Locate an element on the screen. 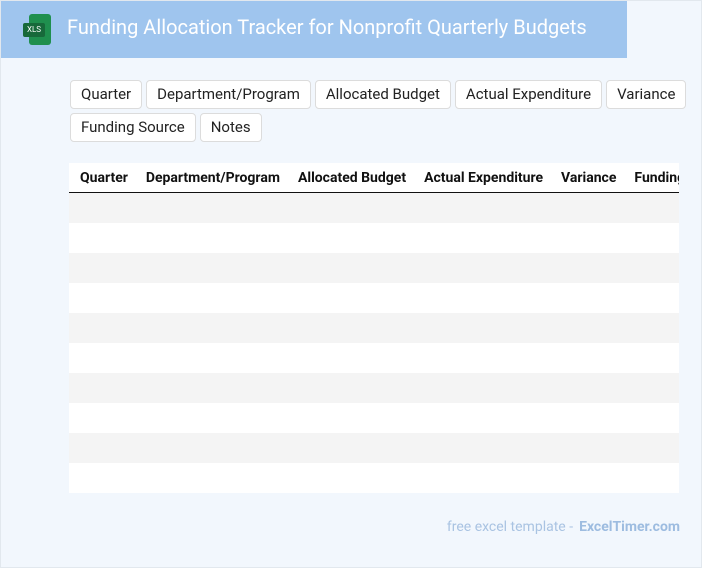  column-tag: Actual Expenditure is located at coordinates (528, 94).